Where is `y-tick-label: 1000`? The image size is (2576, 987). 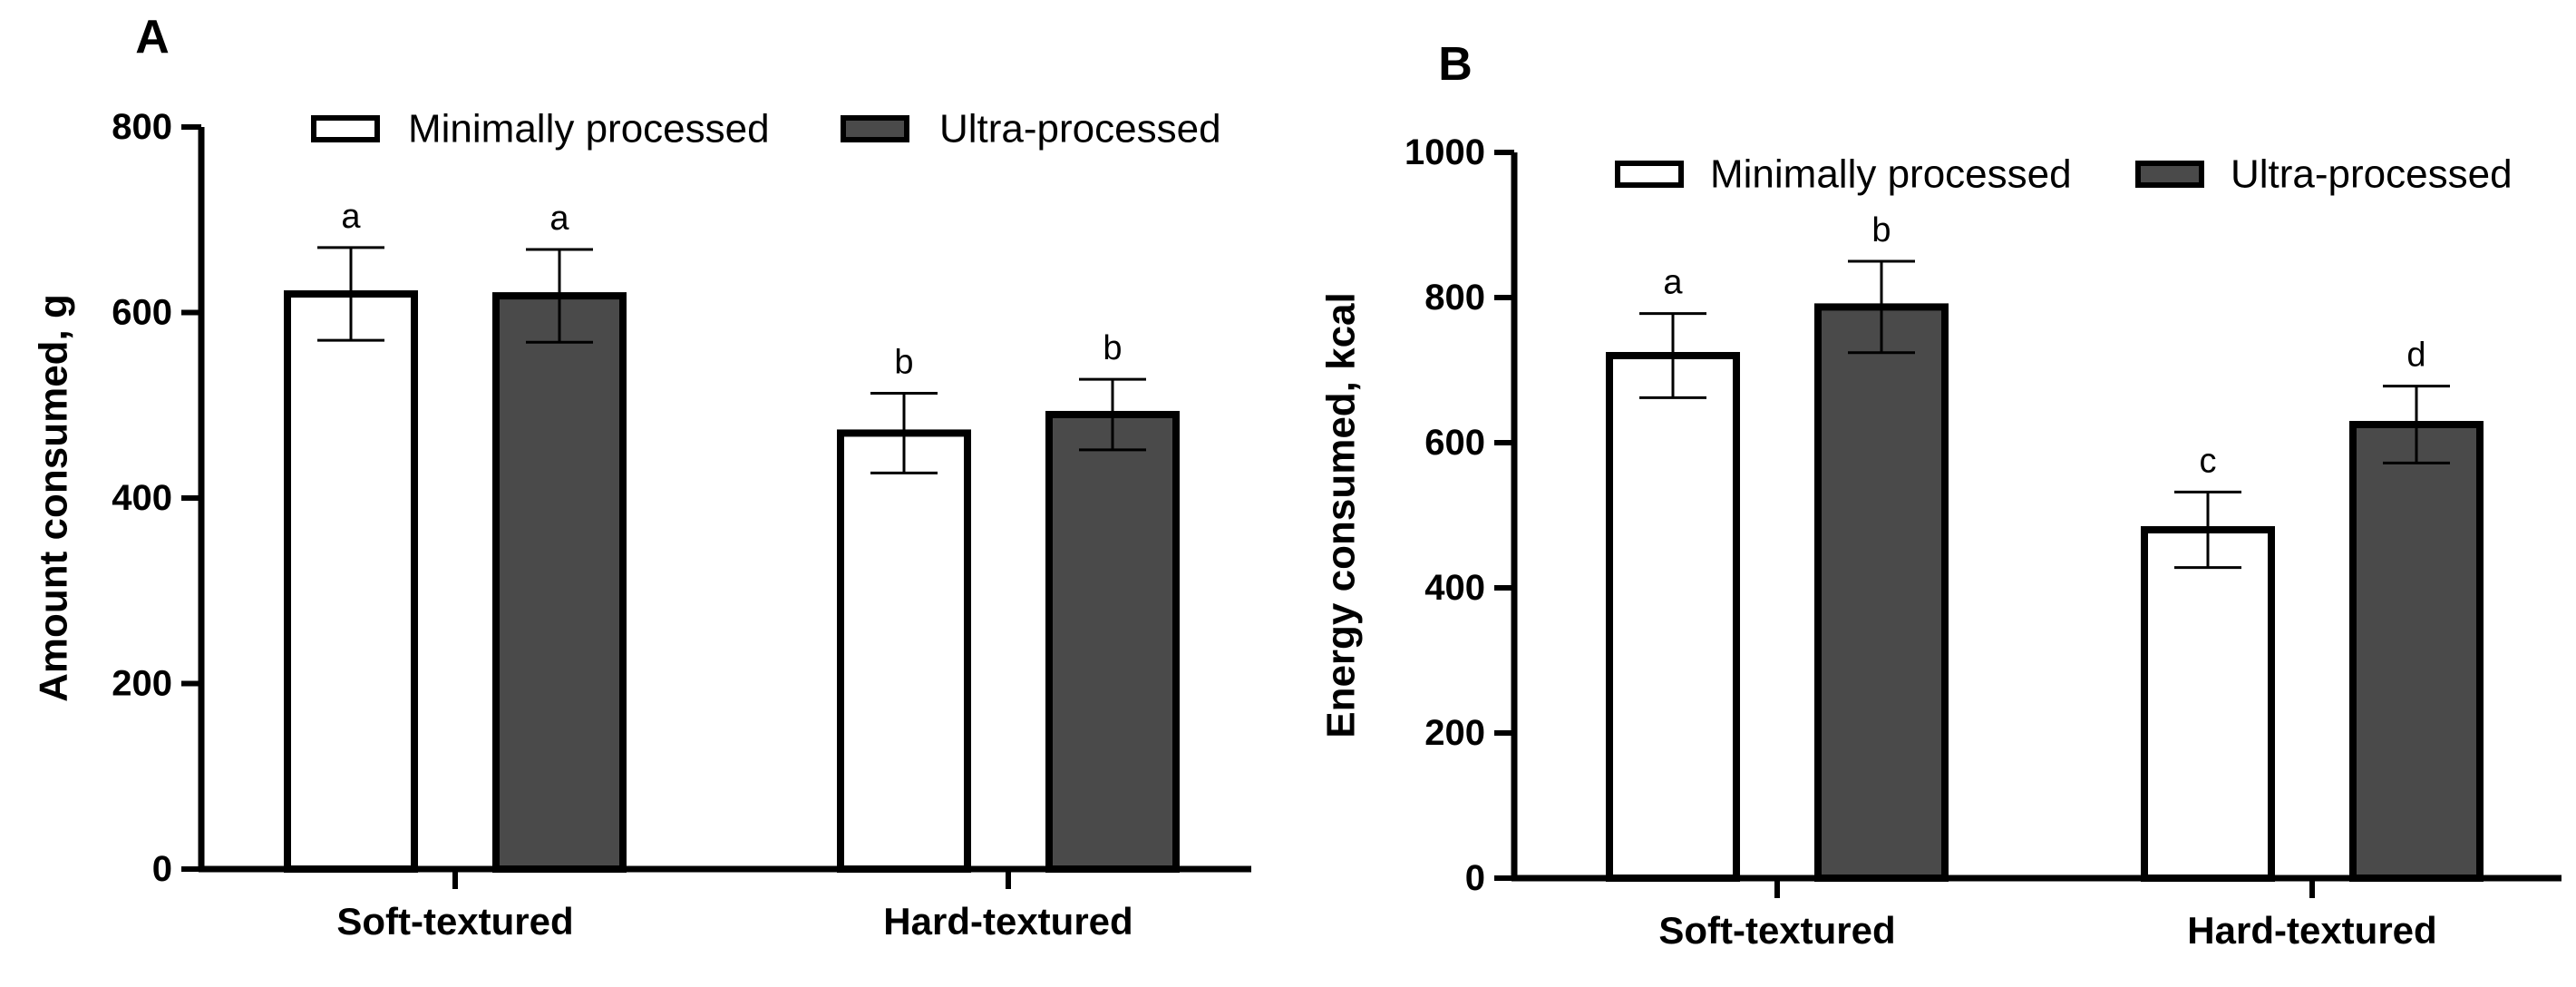
y-tick-label: 1000 is located at coordinates (1445, 152).